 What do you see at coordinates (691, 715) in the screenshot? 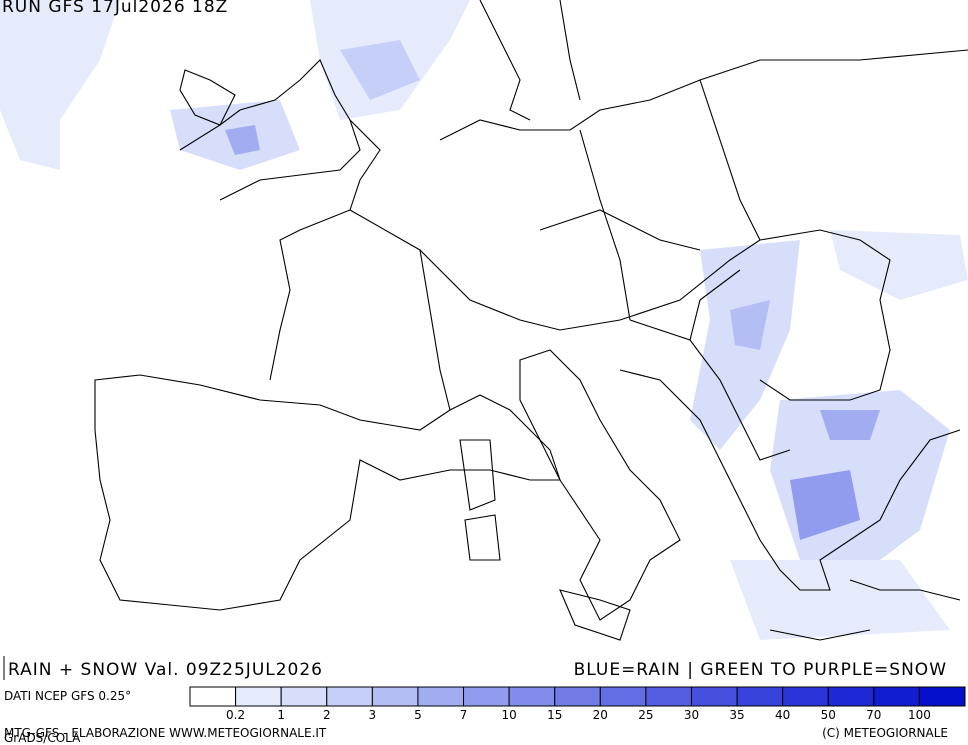
I see `colorbar-label: 30` at bounding box center [691, 715].